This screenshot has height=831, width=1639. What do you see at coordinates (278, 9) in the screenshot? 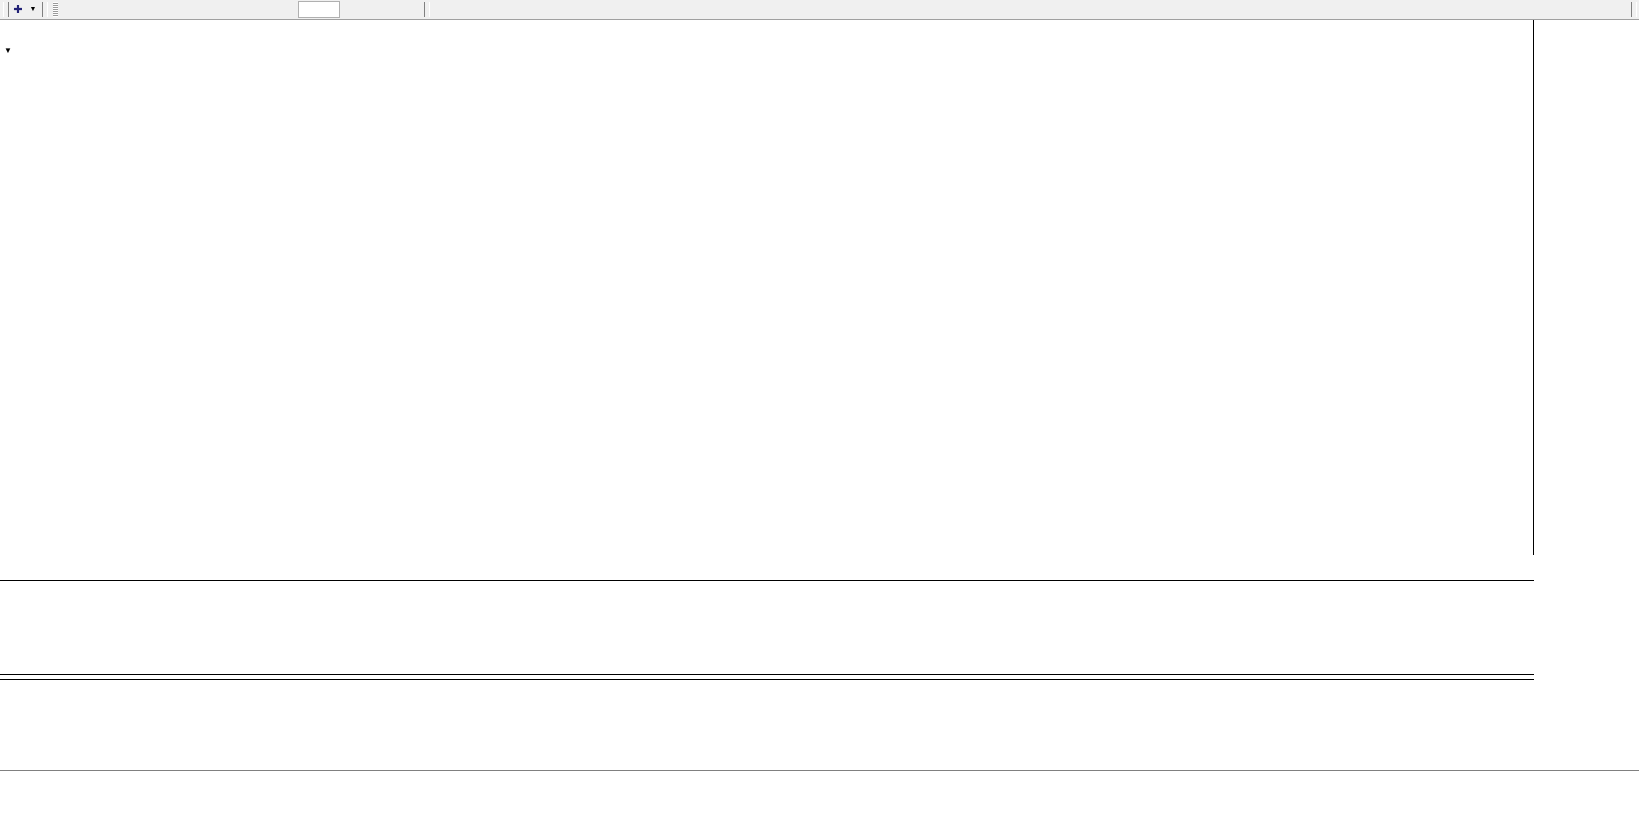
I see `timeframe-h4` at bounding box center [278, 9].